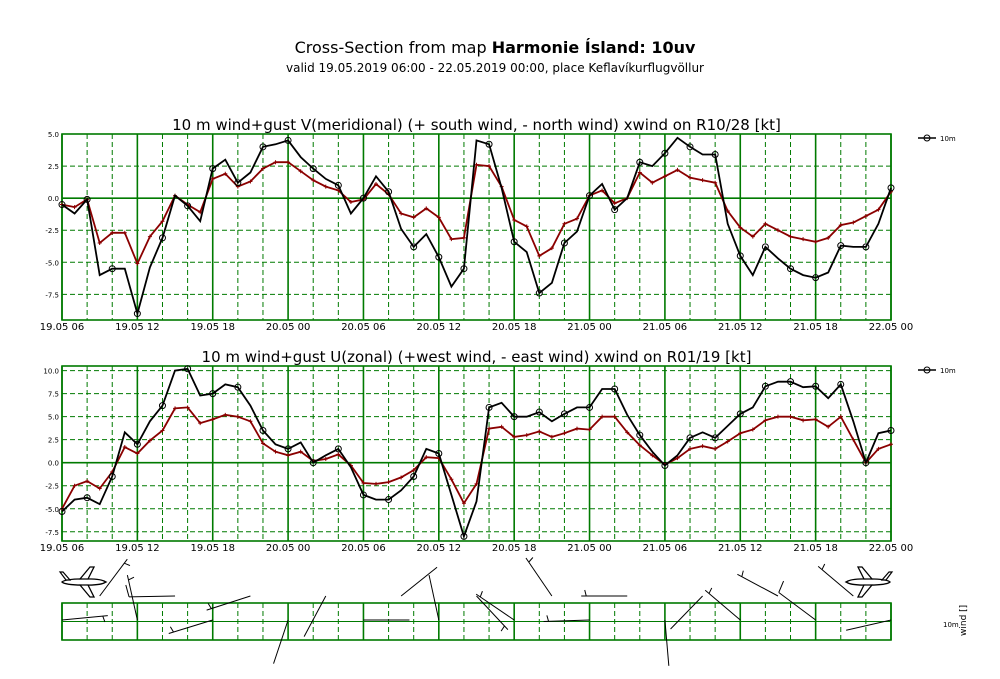  I want to click on main-title-prefix: Cross-Section from map, so click(393, 47).